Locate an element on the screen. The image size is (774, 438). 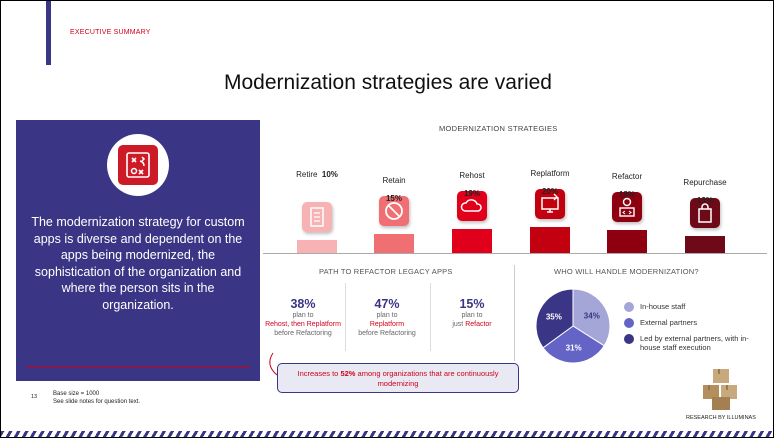
page-title: Modernization strategies are varied is located at coordinates (387, 82).